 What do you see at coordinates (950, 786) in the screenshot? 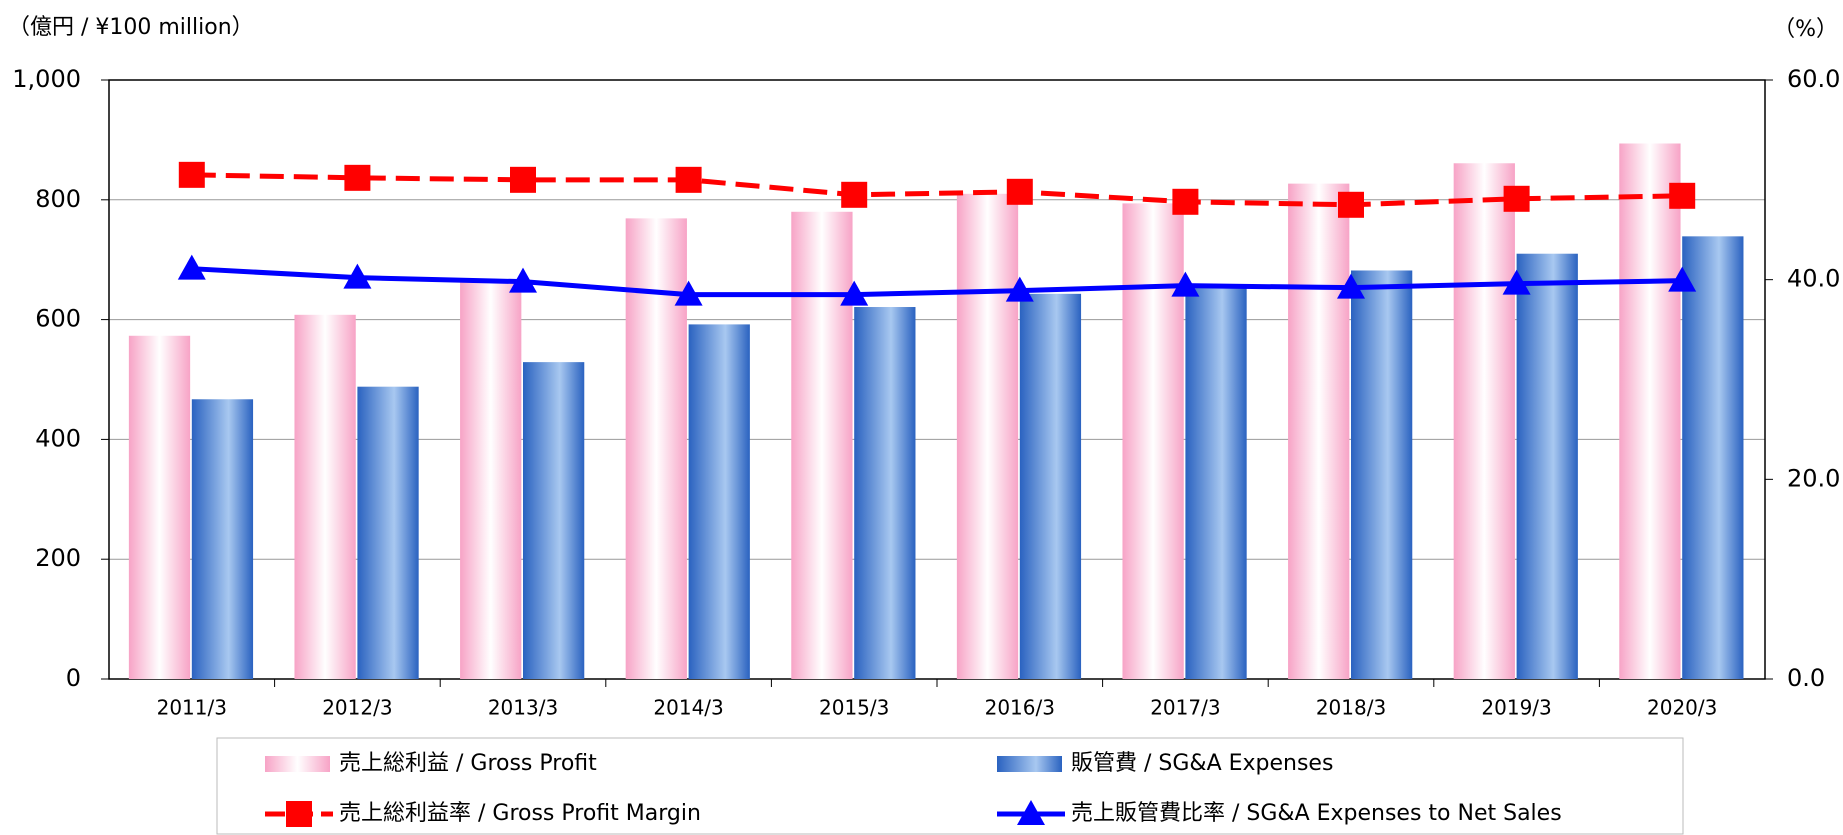
I see `legend-box` at bounding box center [950, 786].